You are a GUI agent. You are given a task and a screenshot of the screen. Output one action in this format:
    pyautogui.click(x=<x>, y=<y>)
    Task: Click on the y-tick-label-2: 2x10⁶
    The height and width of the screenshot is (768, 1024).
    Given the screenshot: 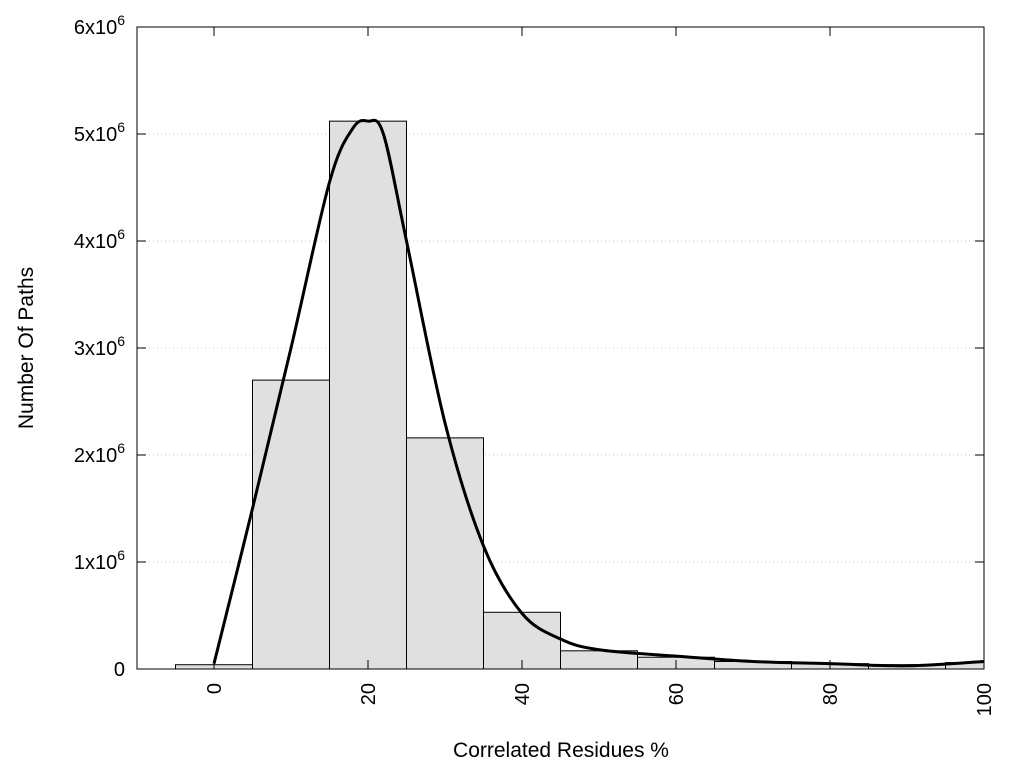 What is the action you would take?
    pyautogui.click(x=99, y=453)
    